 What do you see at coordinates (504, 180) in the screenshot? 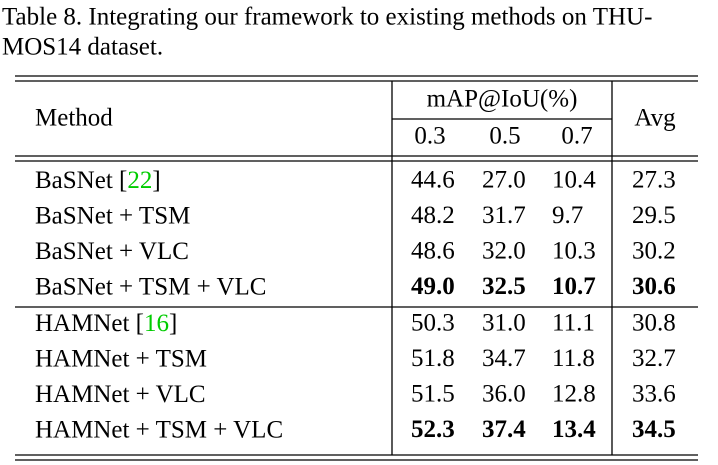
I see `value-cell: 27.0` at bounding box center [504, 180].